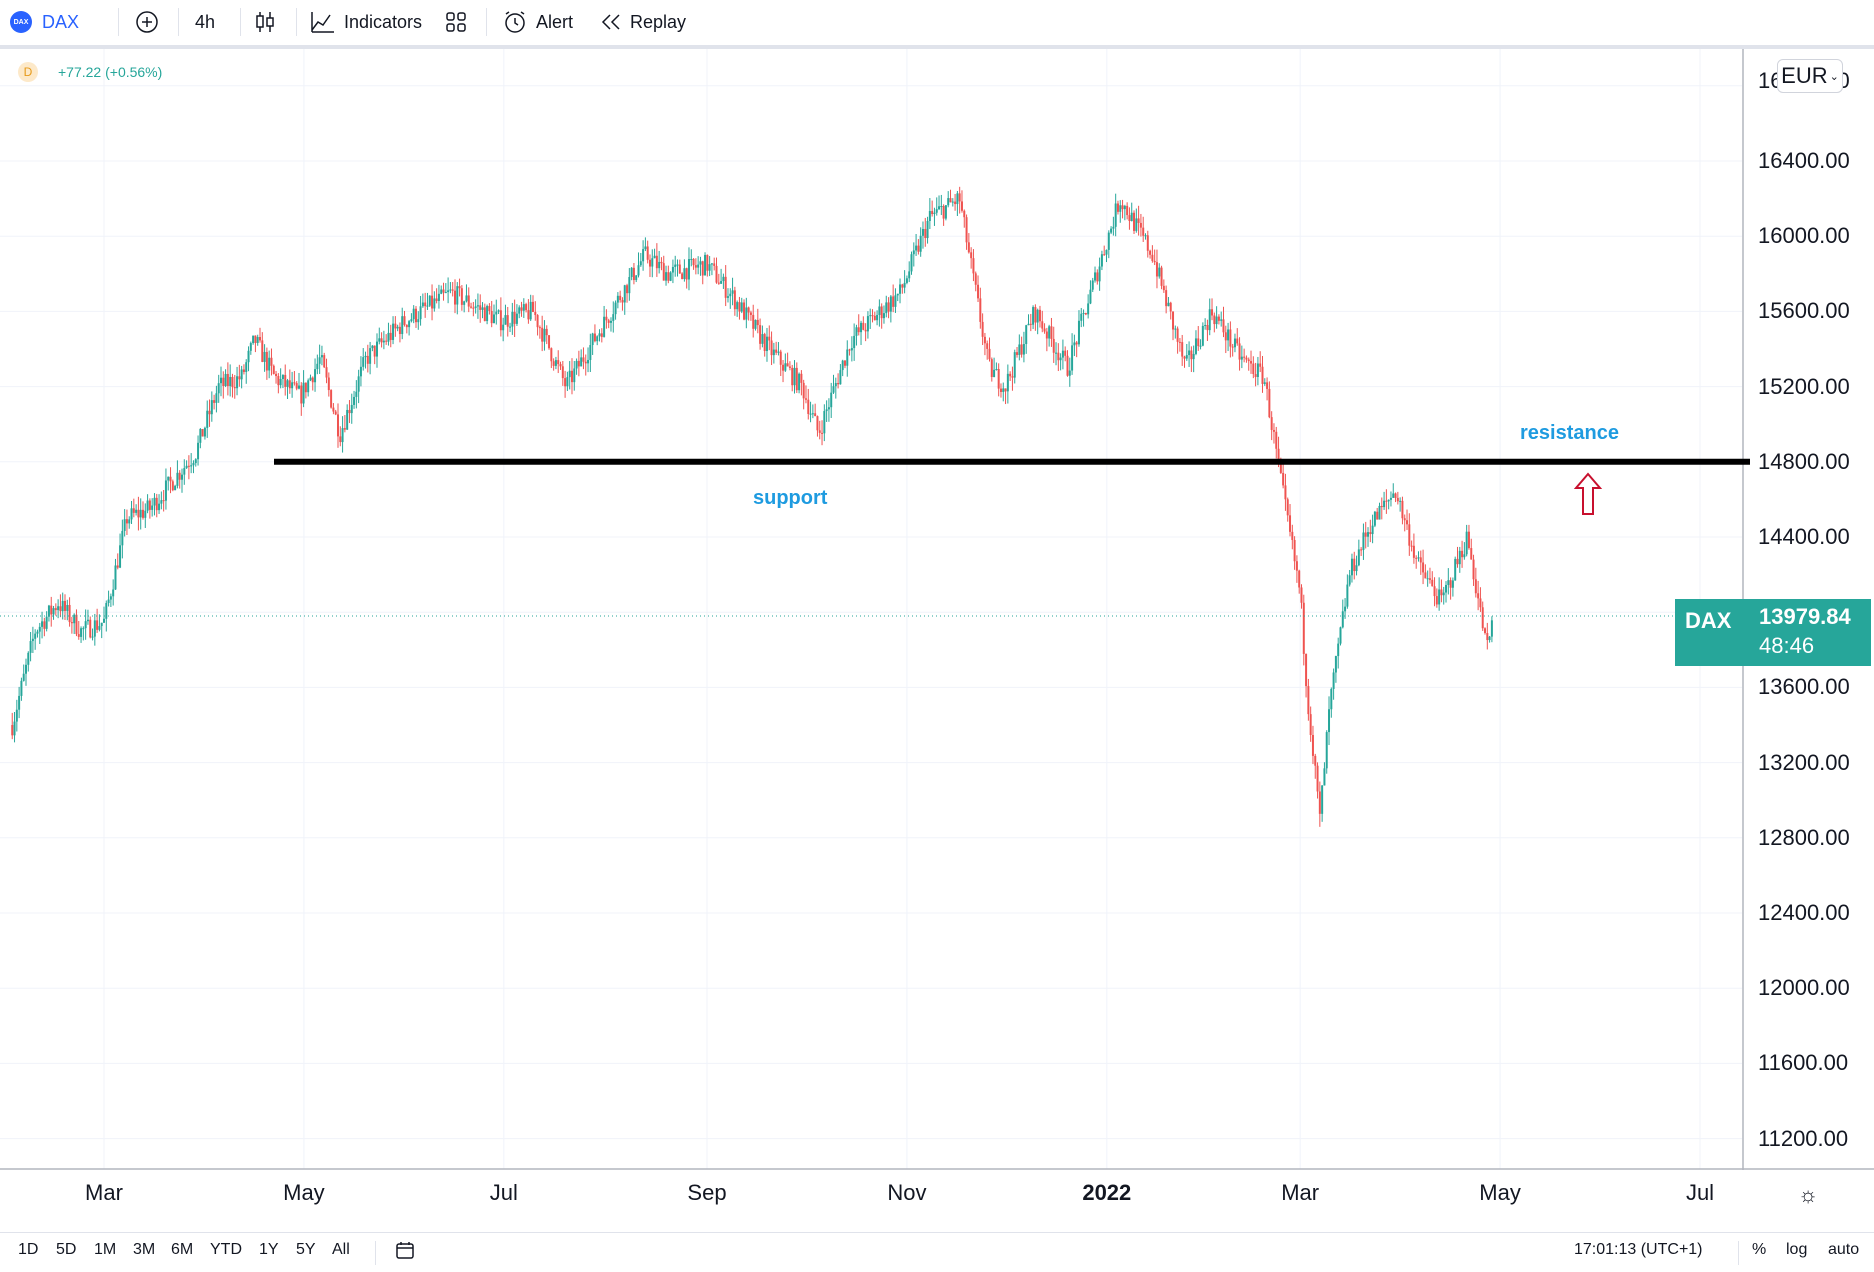 The height and width of the screenshot is (1272, 1874). I want to click on range-button-all: All, so click(341, 1249).